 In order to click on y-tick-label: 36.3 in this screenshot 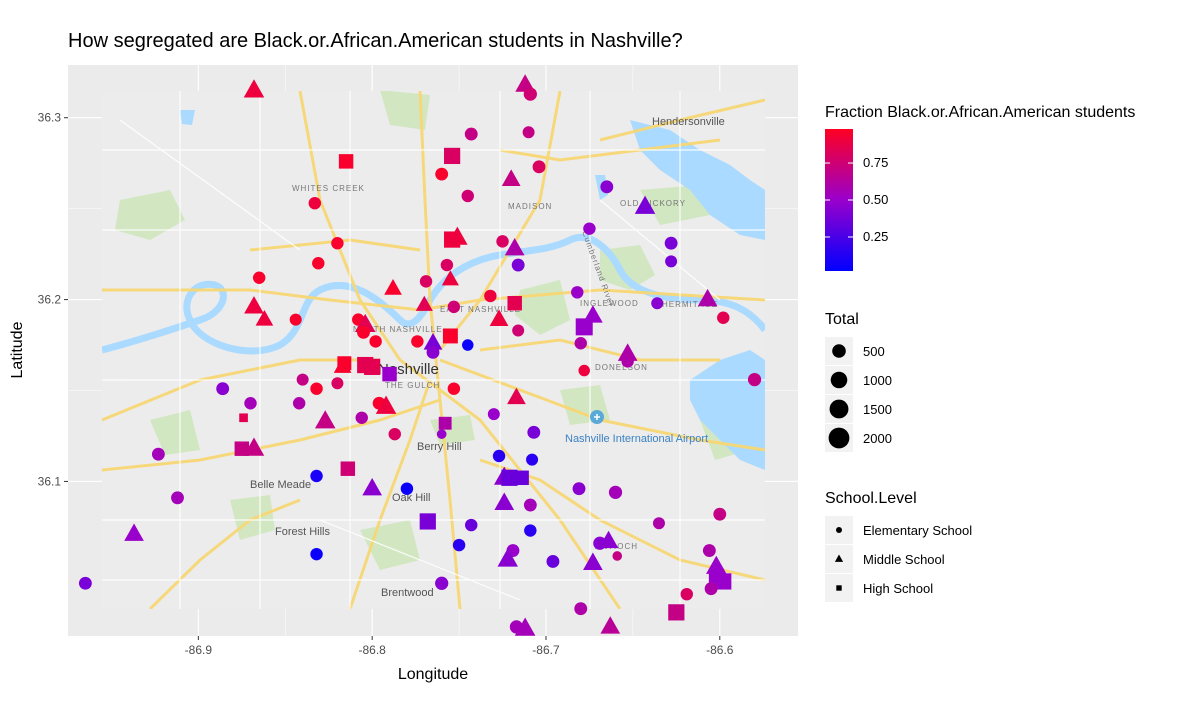, I will do `click(50, 118)`.